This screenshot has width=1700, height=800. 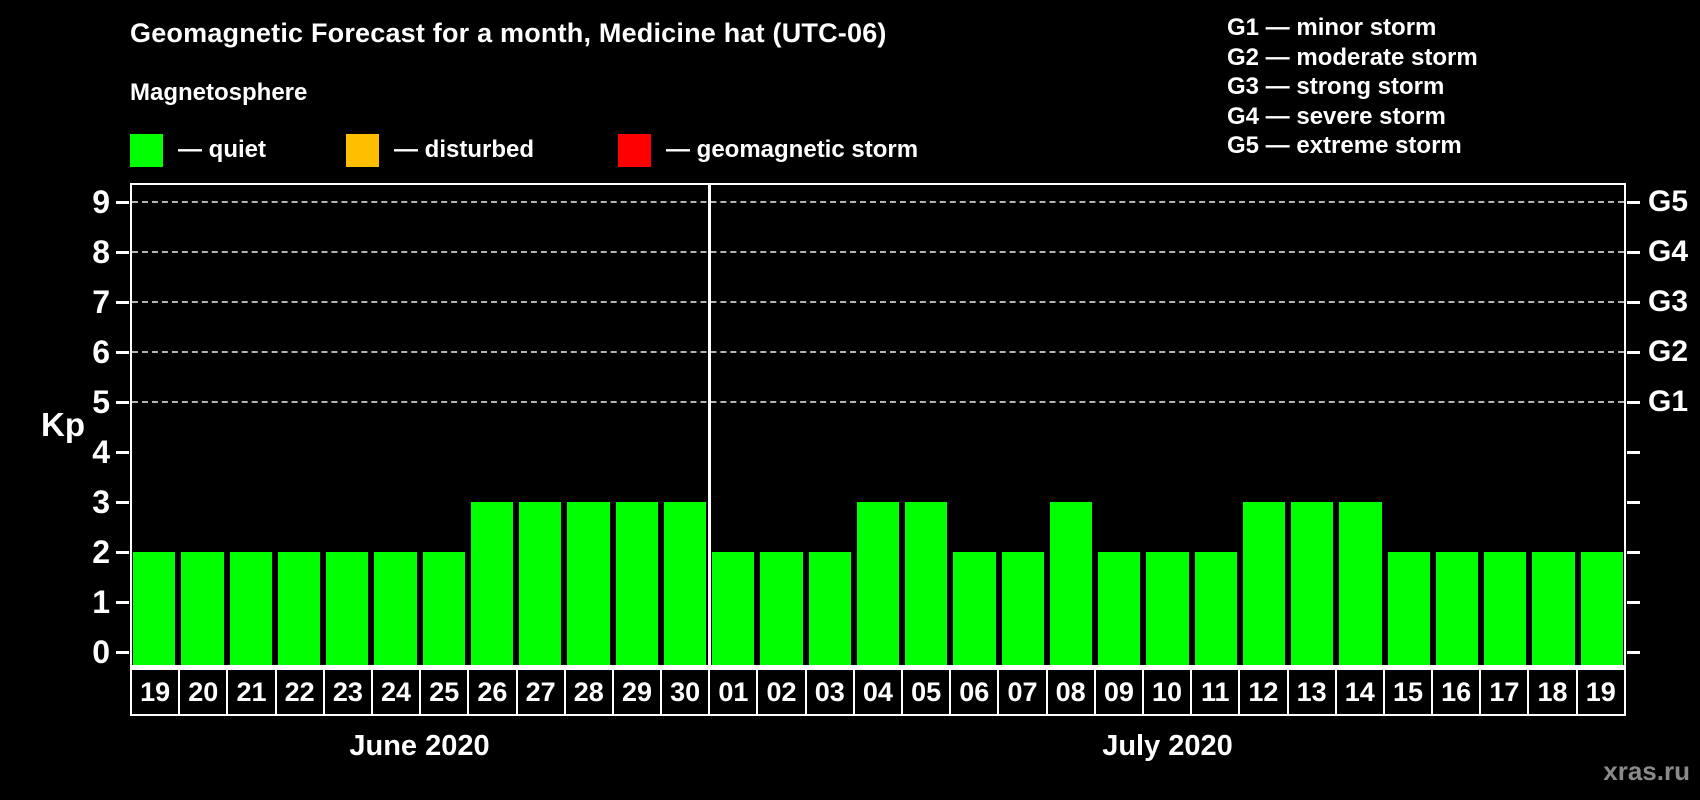 I want to click on day-label-july-18: 18, so click(x=1553, y=692).